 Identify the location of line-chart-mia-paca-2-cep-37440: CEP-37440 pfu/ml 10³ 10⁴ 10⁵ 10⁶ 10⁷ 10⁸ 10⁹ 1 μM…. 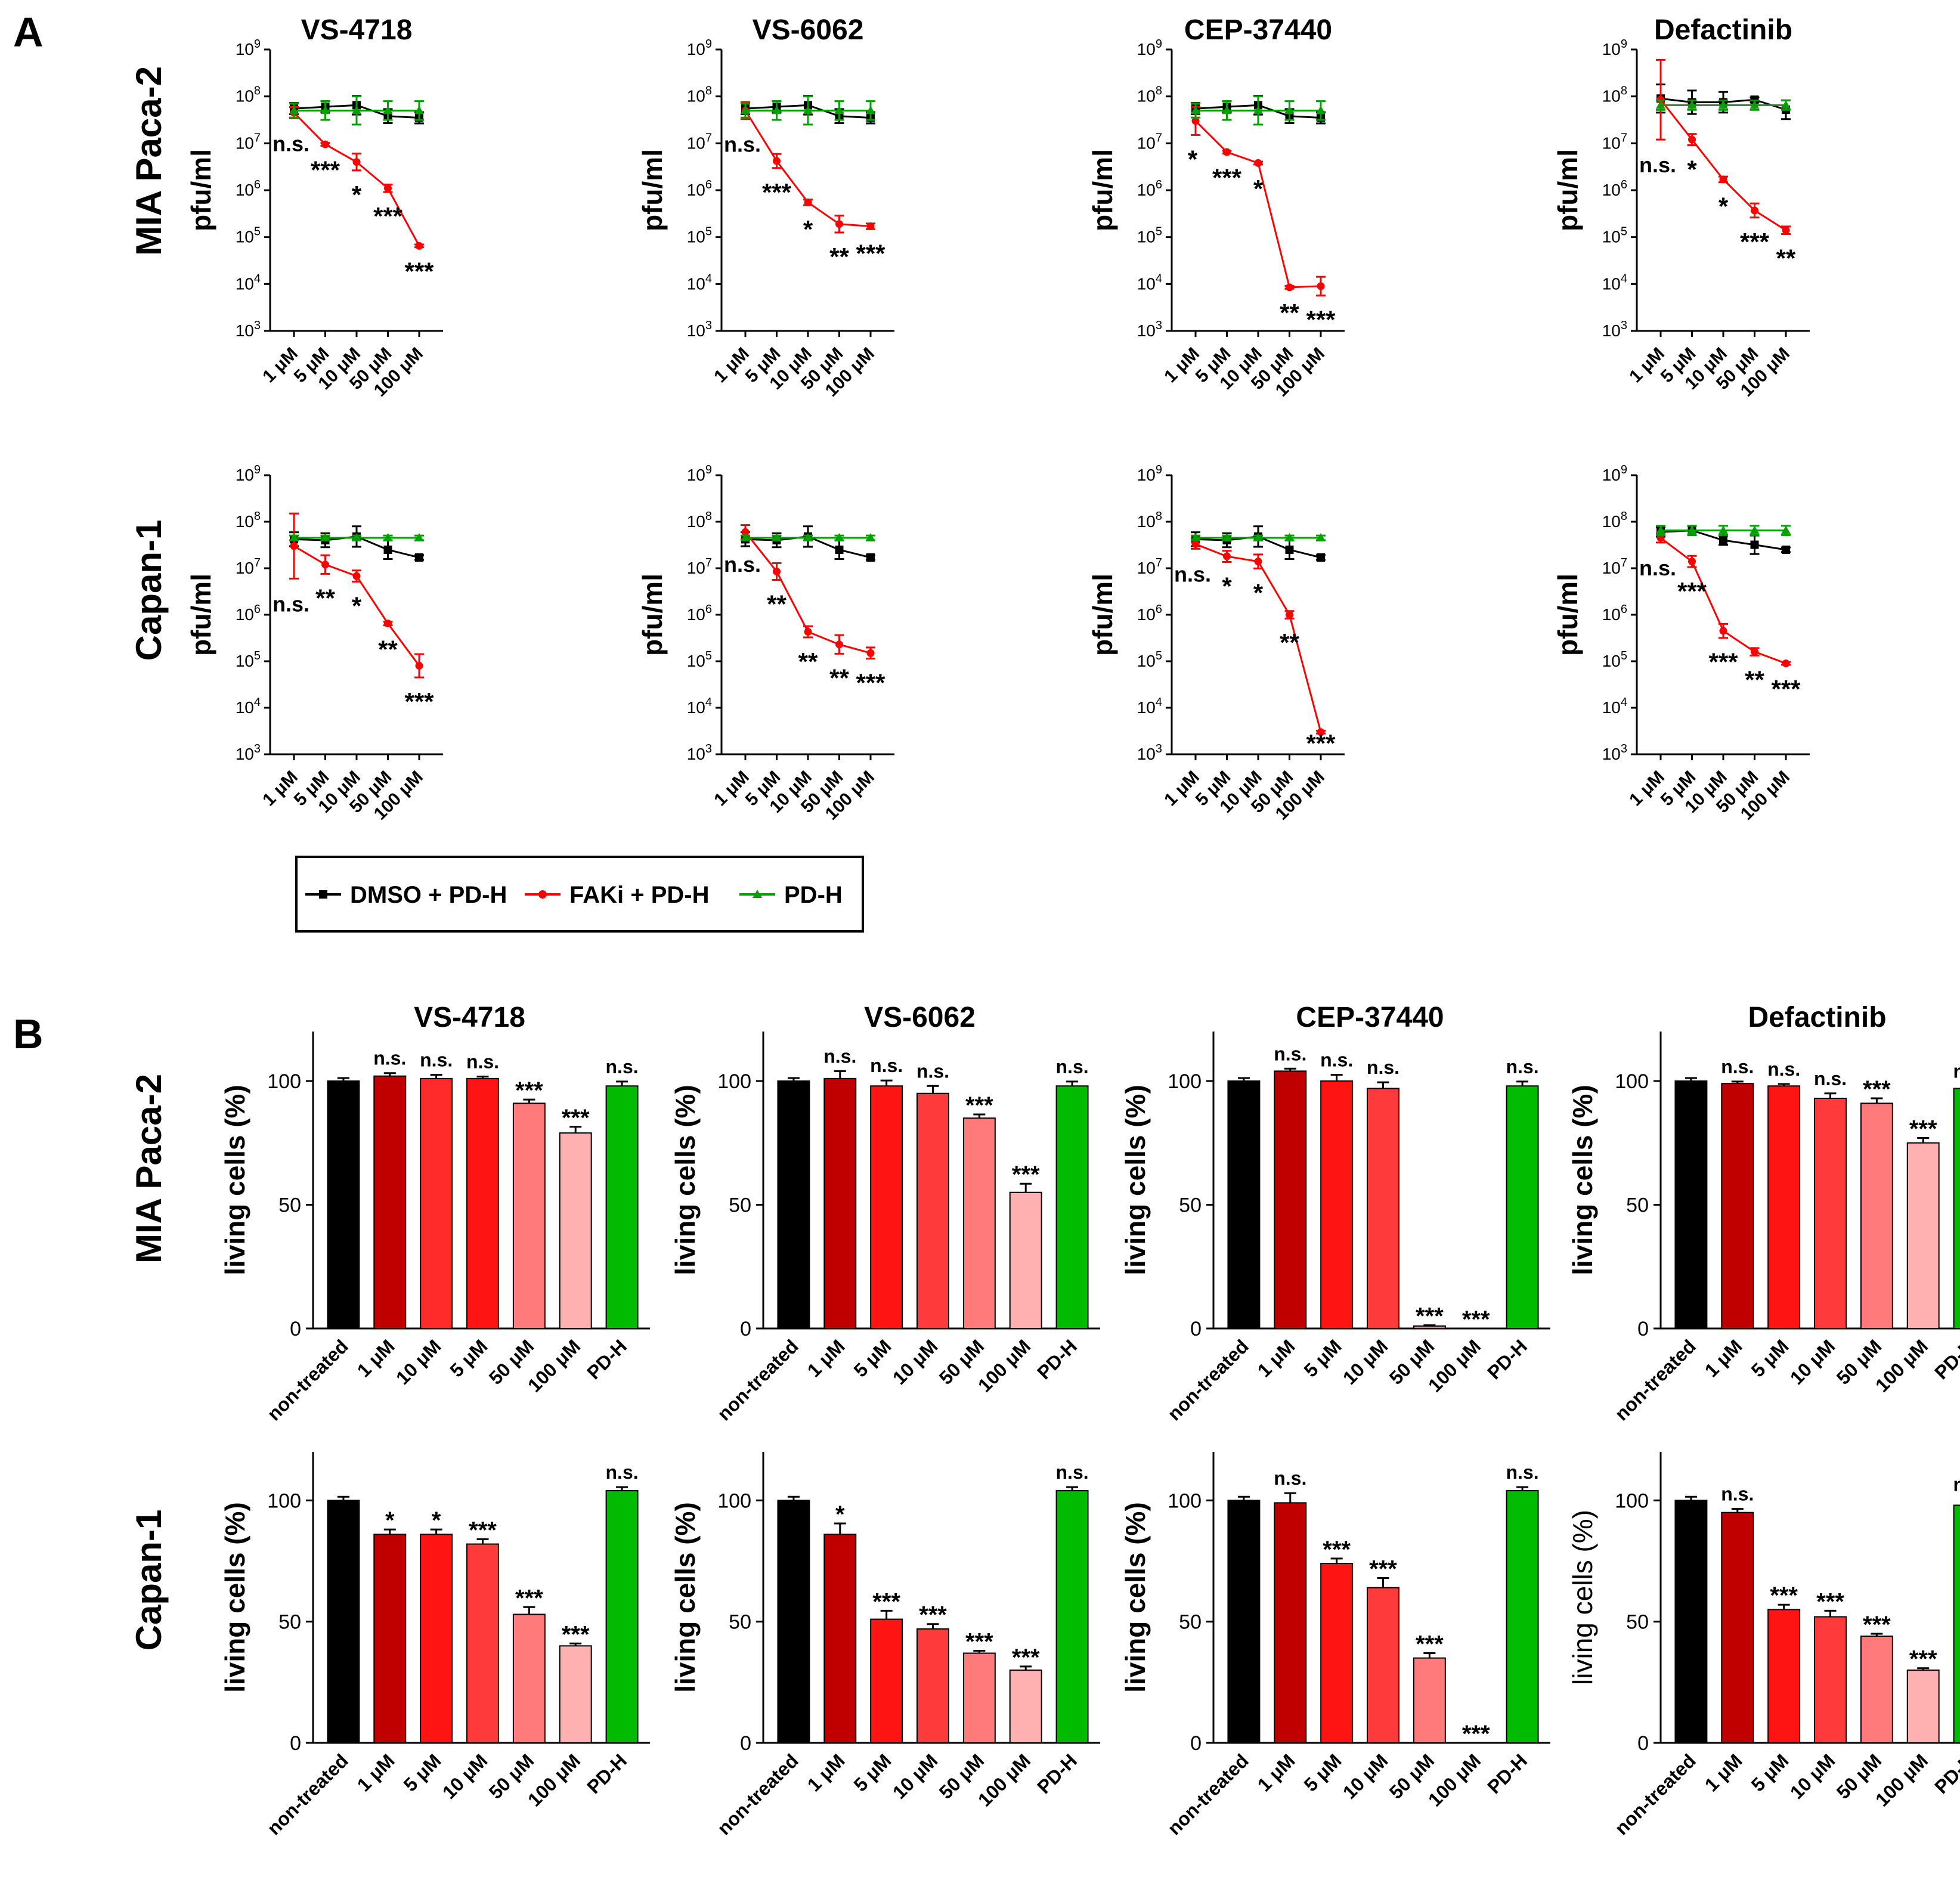
(1216, 208).